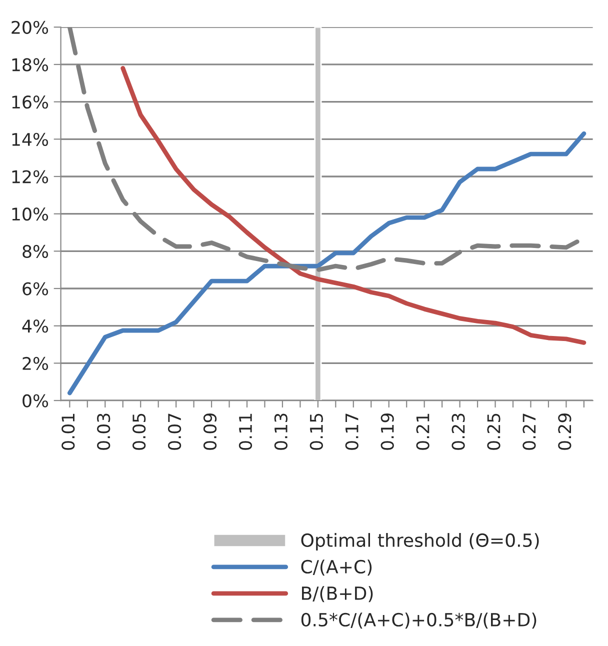 The image size is (608, 646). I want to click on x-tick-label: 0.17, so click(351, 432).